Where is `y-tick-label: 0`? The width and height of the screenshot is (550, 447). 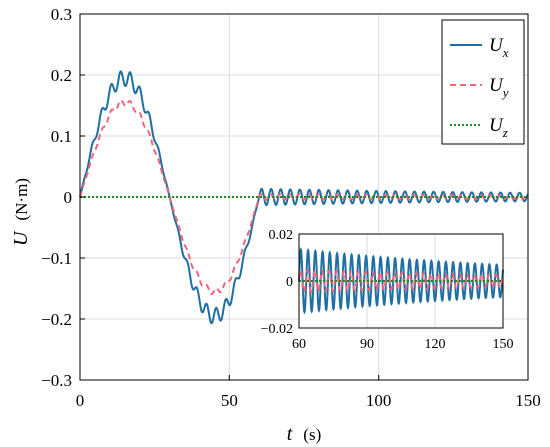
y-tick-label: 0 is located at coordinates (68, 197).